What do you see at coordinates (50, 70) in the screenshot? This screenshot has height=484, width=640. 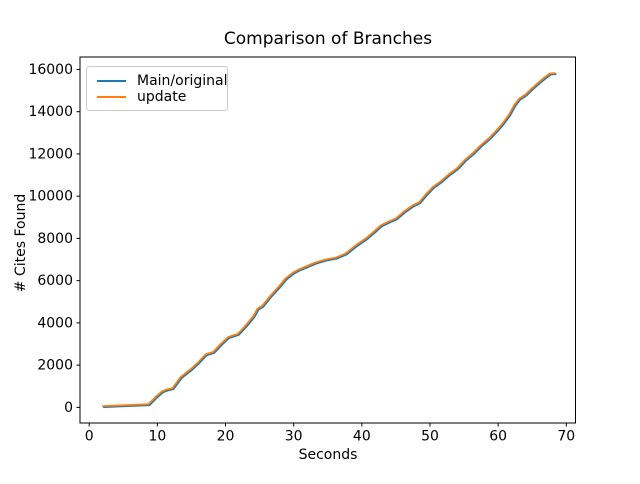 I see `y-tick-label: 16000` at bounding box center [50, 70].